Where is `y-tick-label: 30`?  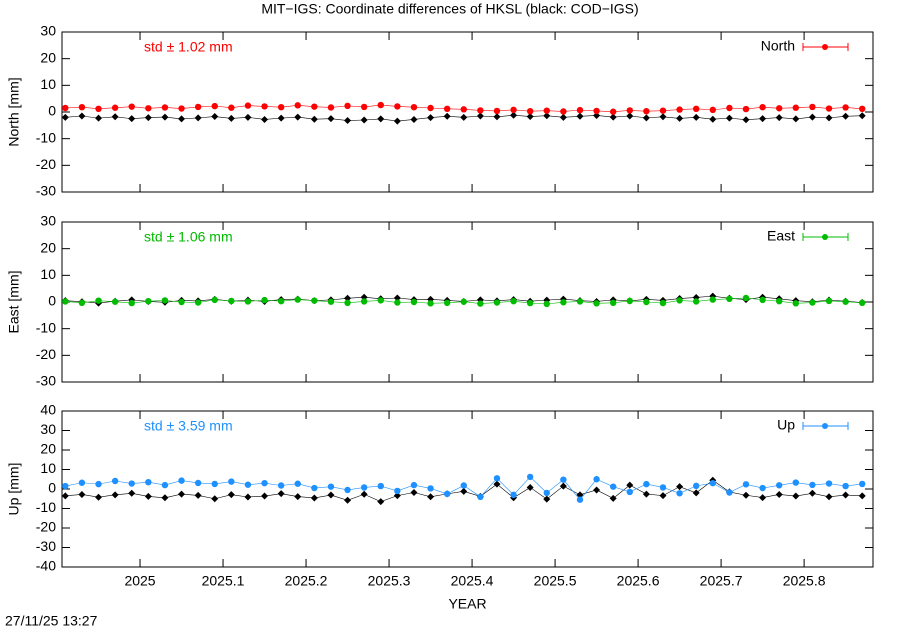 y-tick-label: 30 is located at coordinates (48, 31).